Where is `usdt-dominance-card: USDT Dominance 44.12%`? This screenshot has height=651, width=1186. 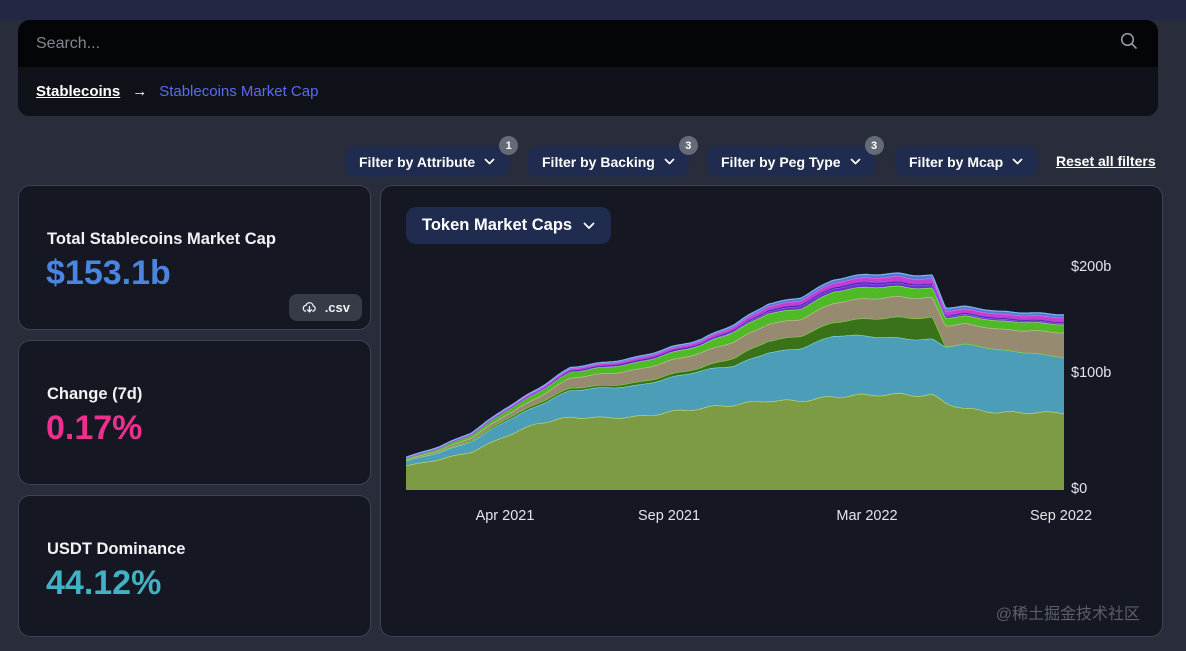
usdt-dominance-card: USDT Dominance 44.12% is located at coordinates (194, 566).